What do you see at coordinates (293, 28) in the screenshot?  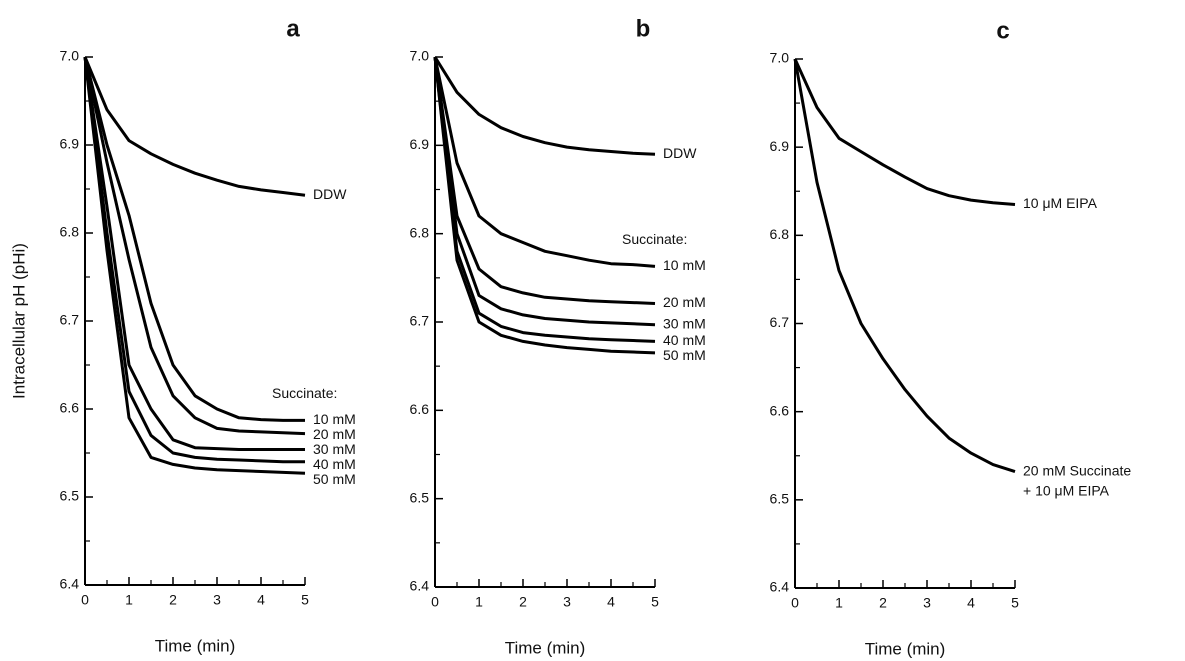 I see `panel-title: a` at bounding box center [293, 28].